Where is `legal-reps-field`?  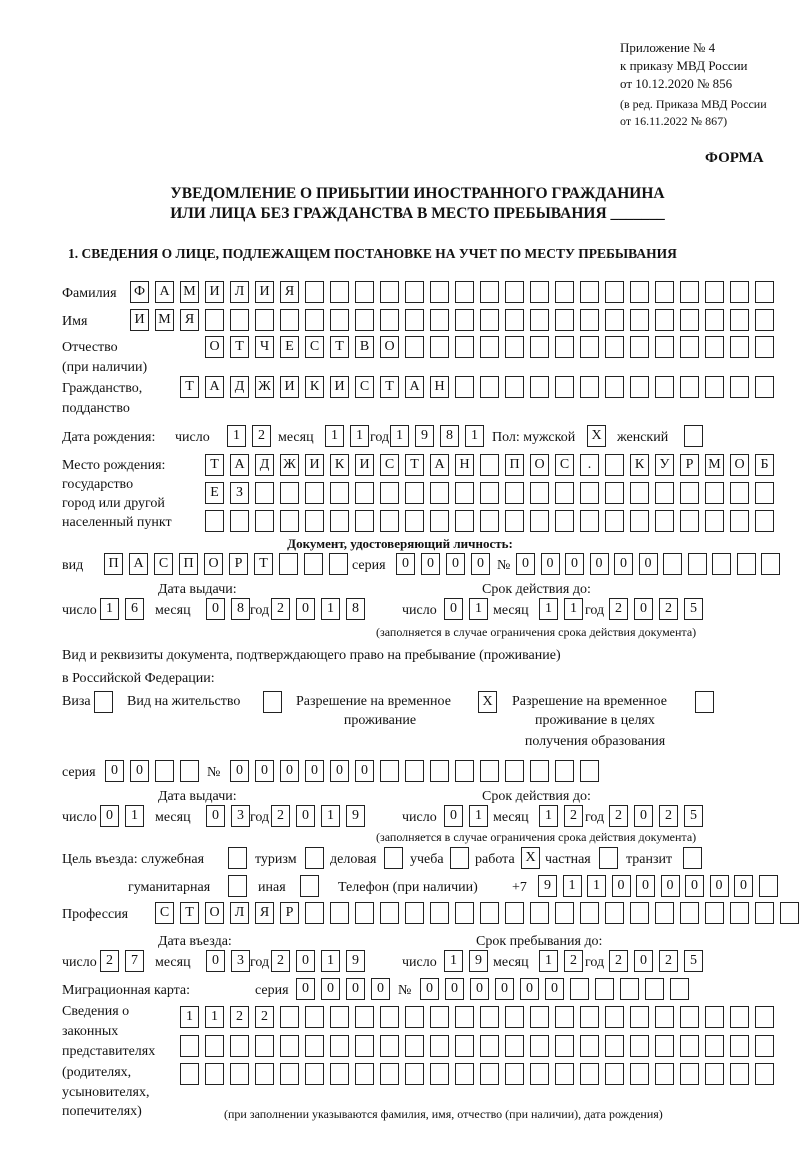
legal-reps-field is located at coordinates (477, 1074).